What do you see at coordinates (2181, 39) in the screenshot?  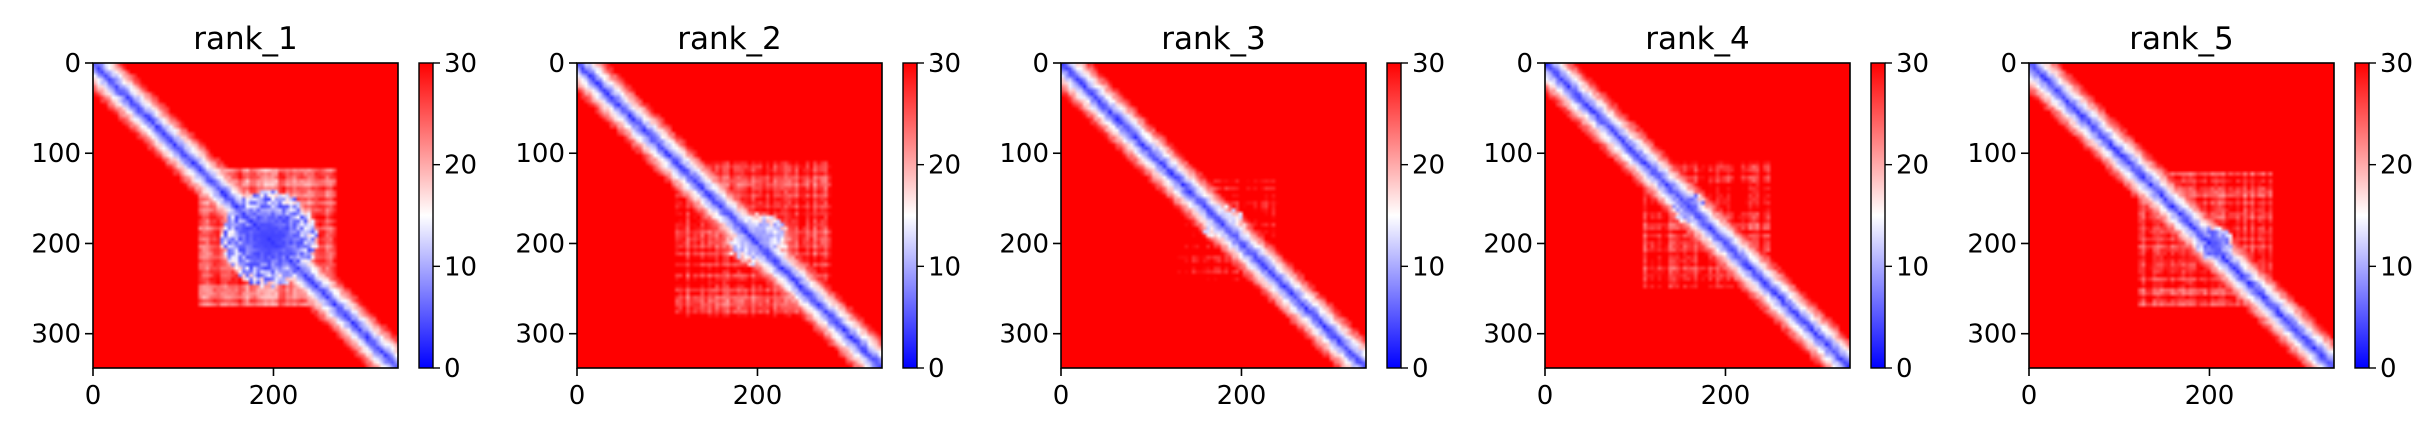 I see `panel-title: rank_5` at bounding box center [2181, 39].